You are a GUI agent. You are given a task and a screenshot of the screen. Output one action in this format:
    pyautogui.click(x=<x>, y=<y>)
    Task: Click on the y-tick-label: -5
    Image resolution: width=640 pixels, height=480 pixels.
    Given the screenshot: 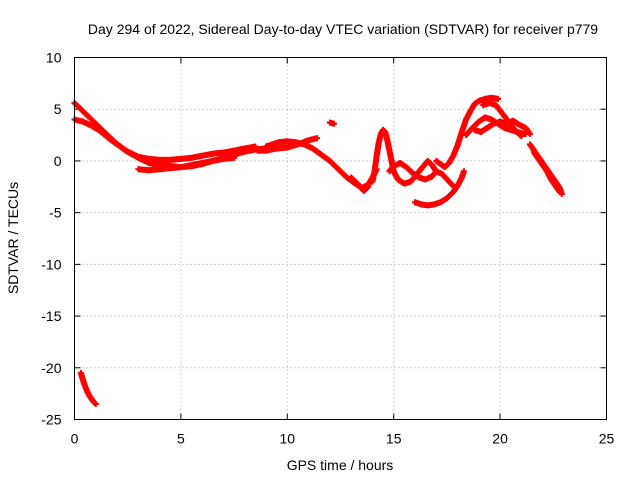 What is the action you would take?
    pyautogui.click(x=55, y=213)
    